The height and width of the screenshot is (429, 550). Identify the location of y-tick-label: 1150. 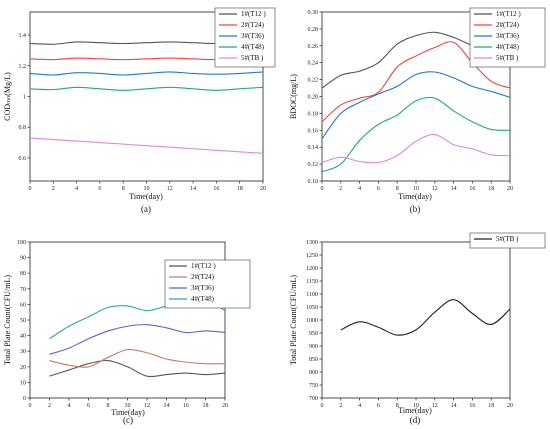
(312, 282).